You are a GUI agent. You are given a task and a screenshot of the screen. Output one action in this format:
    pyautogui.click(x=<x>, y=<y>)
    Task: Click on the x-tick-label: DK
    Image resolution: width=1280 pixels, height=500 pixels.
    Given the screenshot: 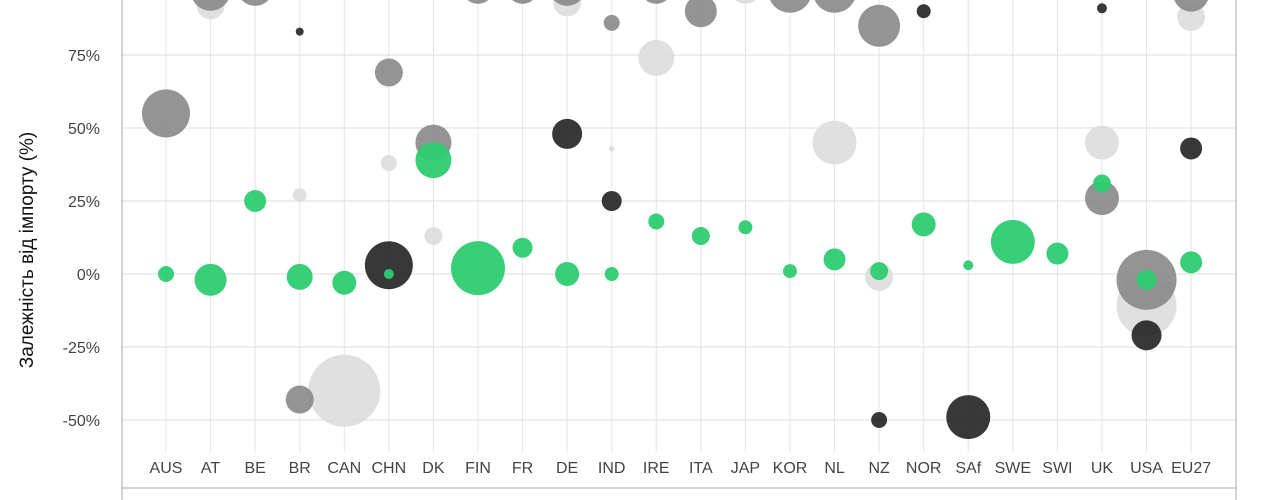 What is the action you would take?
    pyautogui.click(x=433, y=468)
    